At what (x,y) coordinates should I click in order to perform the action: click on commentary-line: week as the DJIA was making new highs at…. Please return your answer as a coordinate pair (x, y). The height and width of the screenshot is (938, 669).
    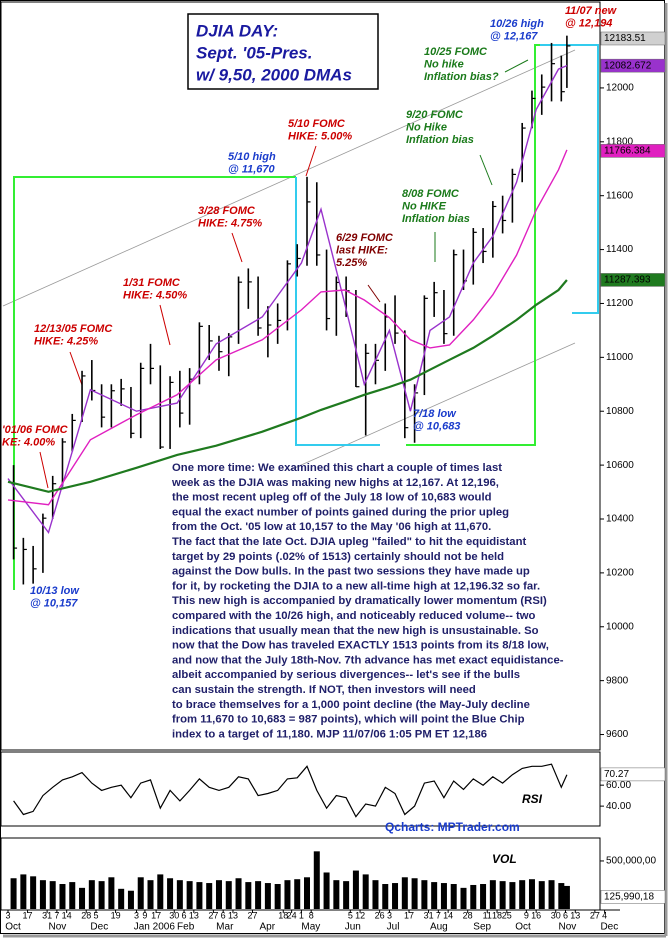
    Looking at the image, I should click on (335, 483).